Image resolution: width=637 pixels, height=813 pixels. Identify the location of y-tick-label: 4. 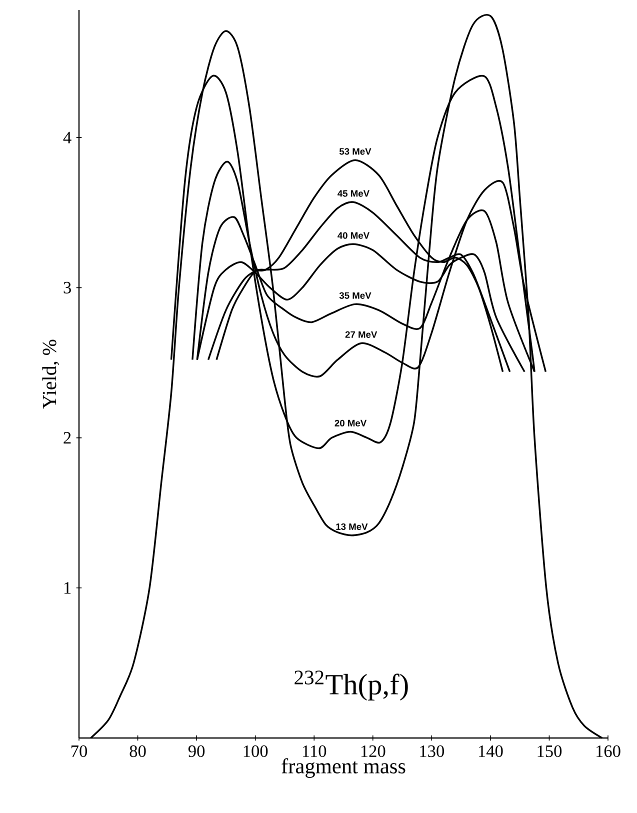
(67, 138).